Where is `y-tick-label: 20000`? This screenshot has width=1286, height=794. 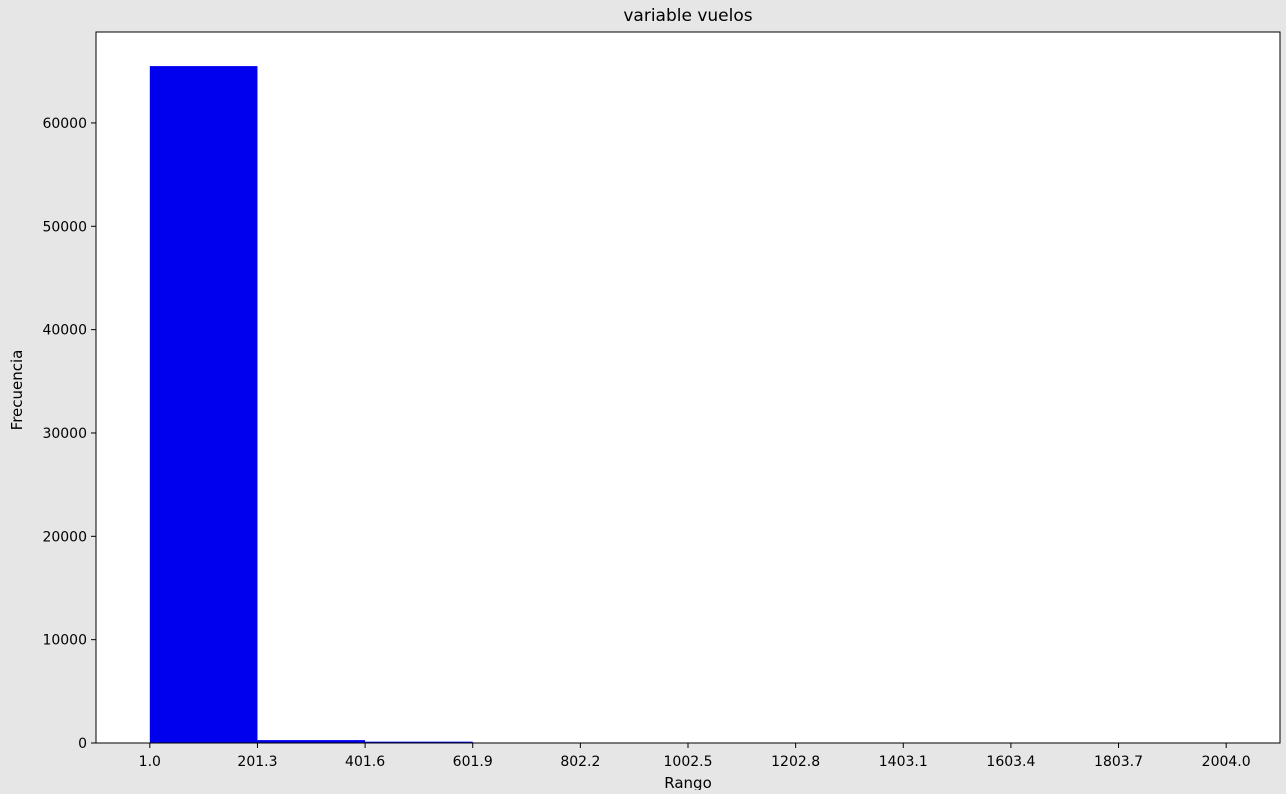 y-tick-label: 20000 is located at coordinates (64, 537).